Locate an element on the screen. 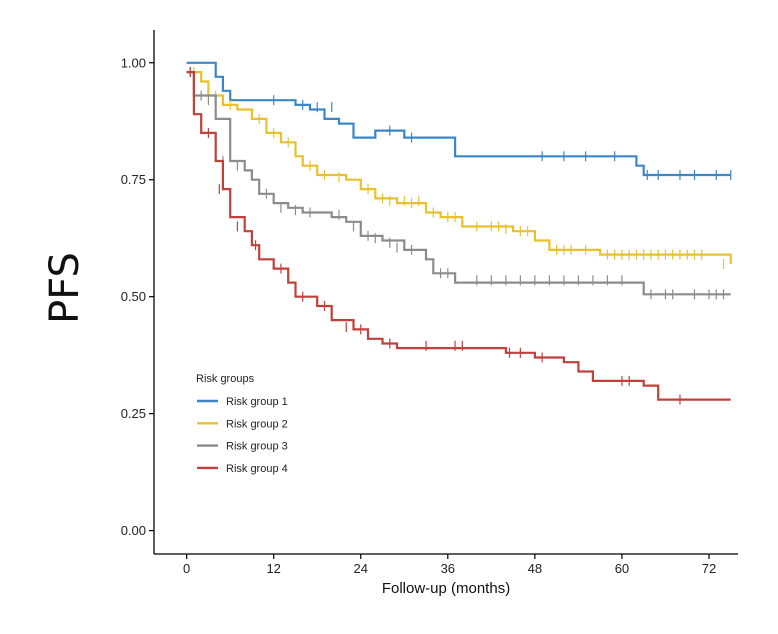 This screenshot has width=778, height=634. legend-item-risk-group-3: Risk group 3 is located at coordinates (242, 447).